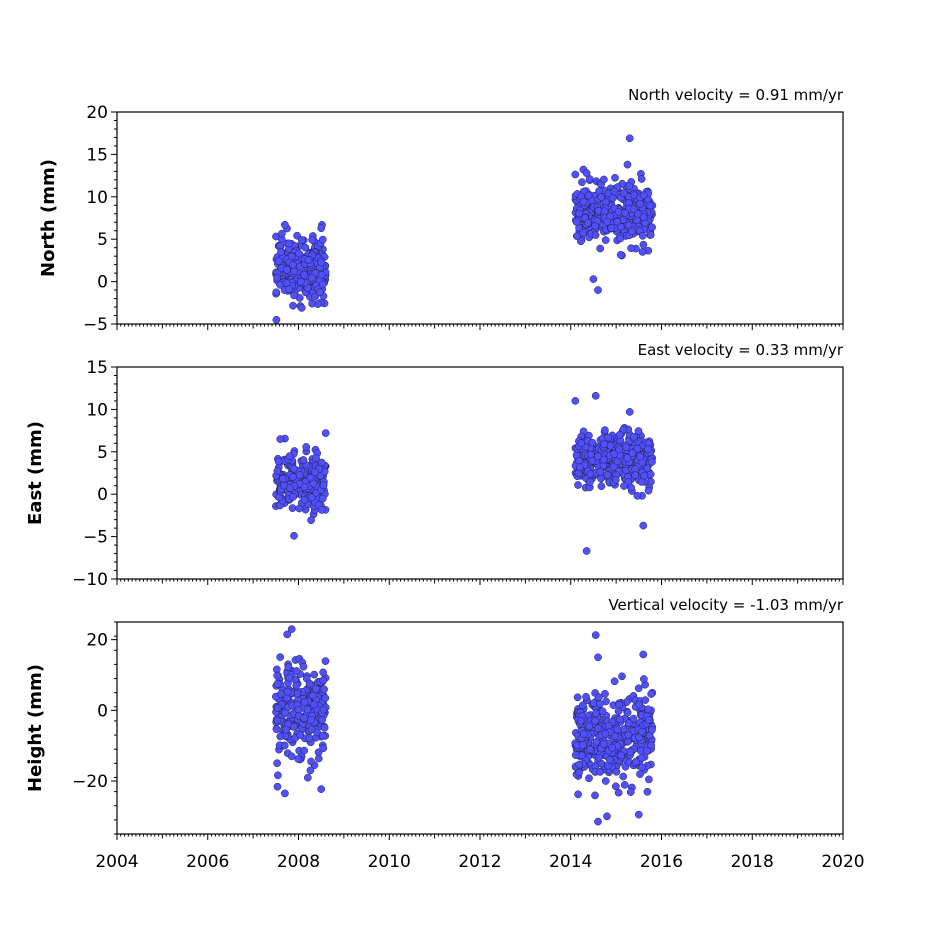 The image size is (937, 937). I want to click on east-velocity-title: East velocity = 0.33 mm/yr, so click(741, 350).